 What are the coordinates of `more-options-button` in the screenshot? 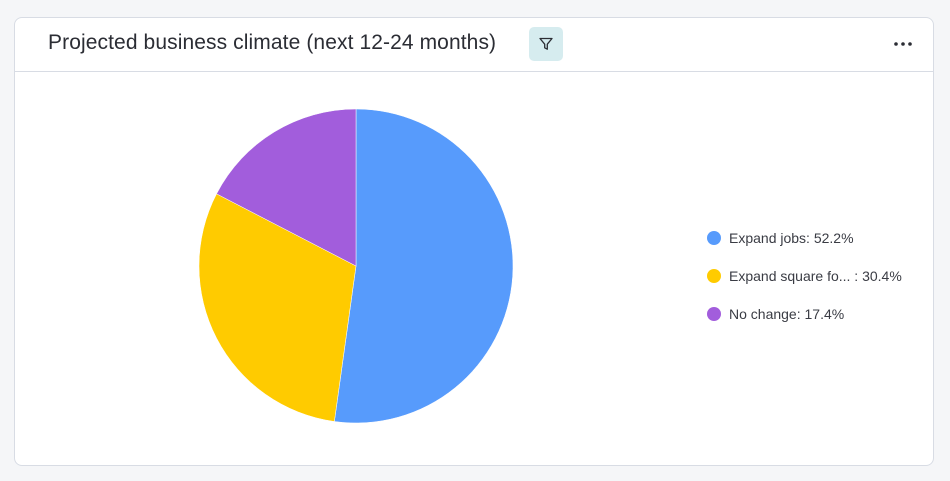 It's located at (903, 44).